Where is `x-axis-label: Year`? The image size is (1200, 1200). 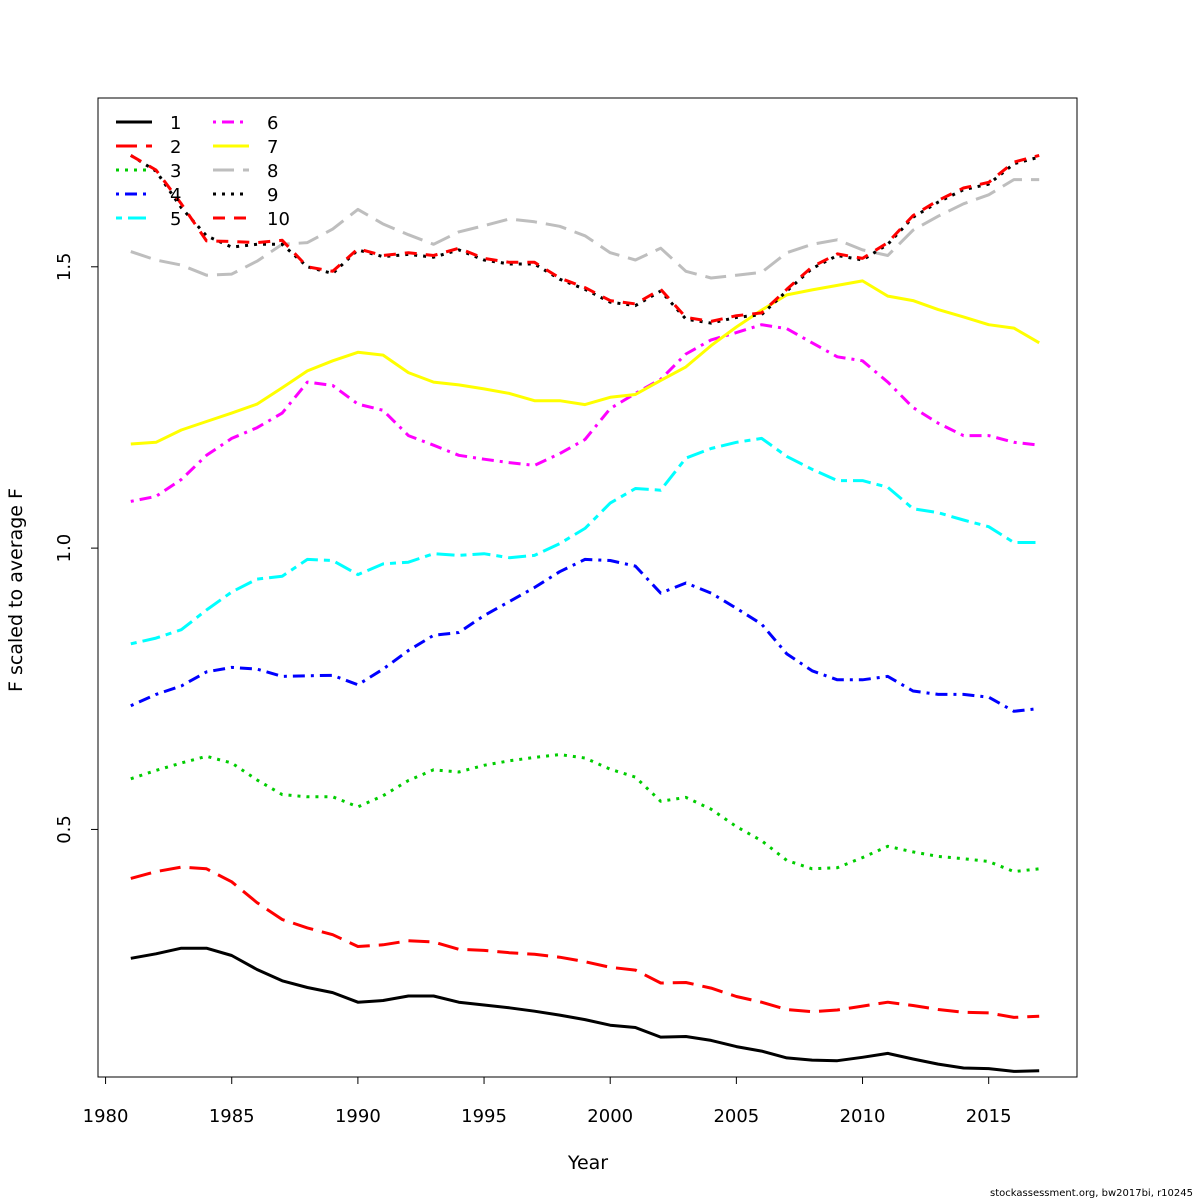
x-axis-label: Year is located at coordinates (587, 1163).